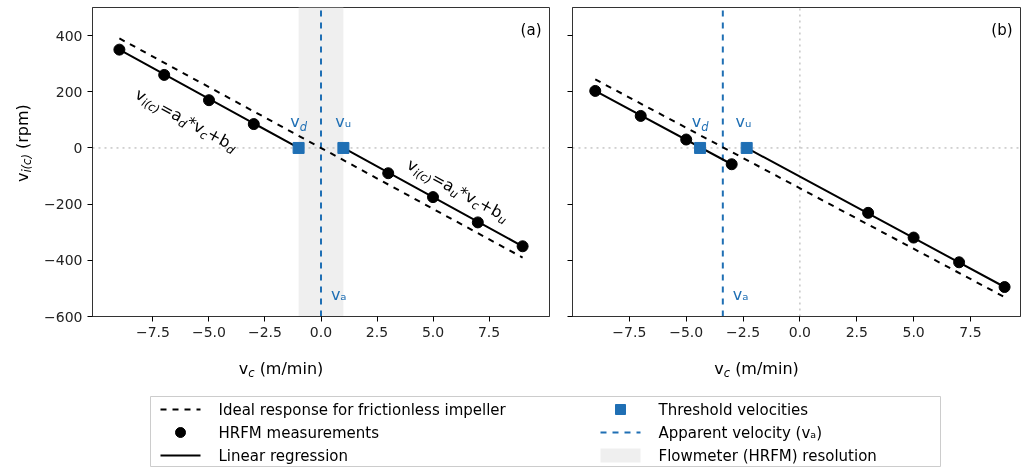 This screenshot has height=468, width=1023. What do you see at coordinates (456, 191) in the screenshot?
I see `annotation: vi(c)=au*vc+bu` at bounding box center [456, 191].